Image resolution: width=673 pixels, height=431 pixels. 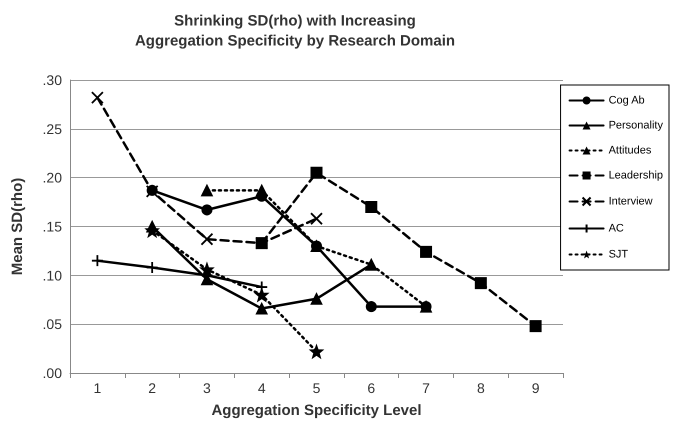 I want to click on legend-label: Leadership, so click(x=636, y=176).